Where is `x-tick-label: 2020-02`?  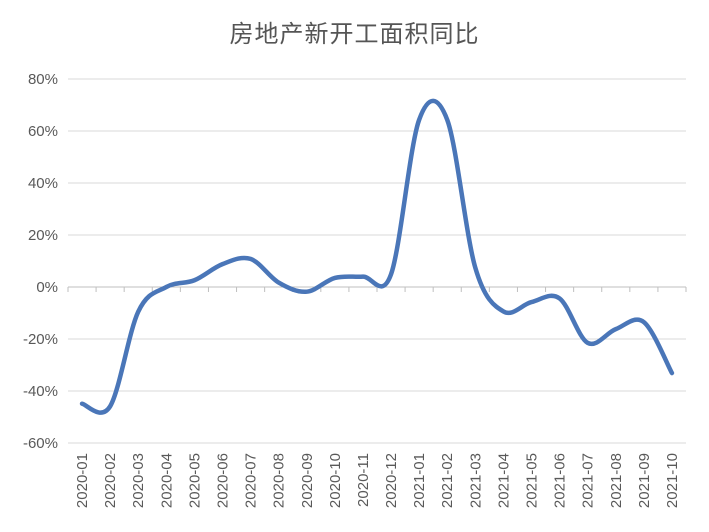 x-tick-label: 2020-02 is located at coordinates (110, 480).